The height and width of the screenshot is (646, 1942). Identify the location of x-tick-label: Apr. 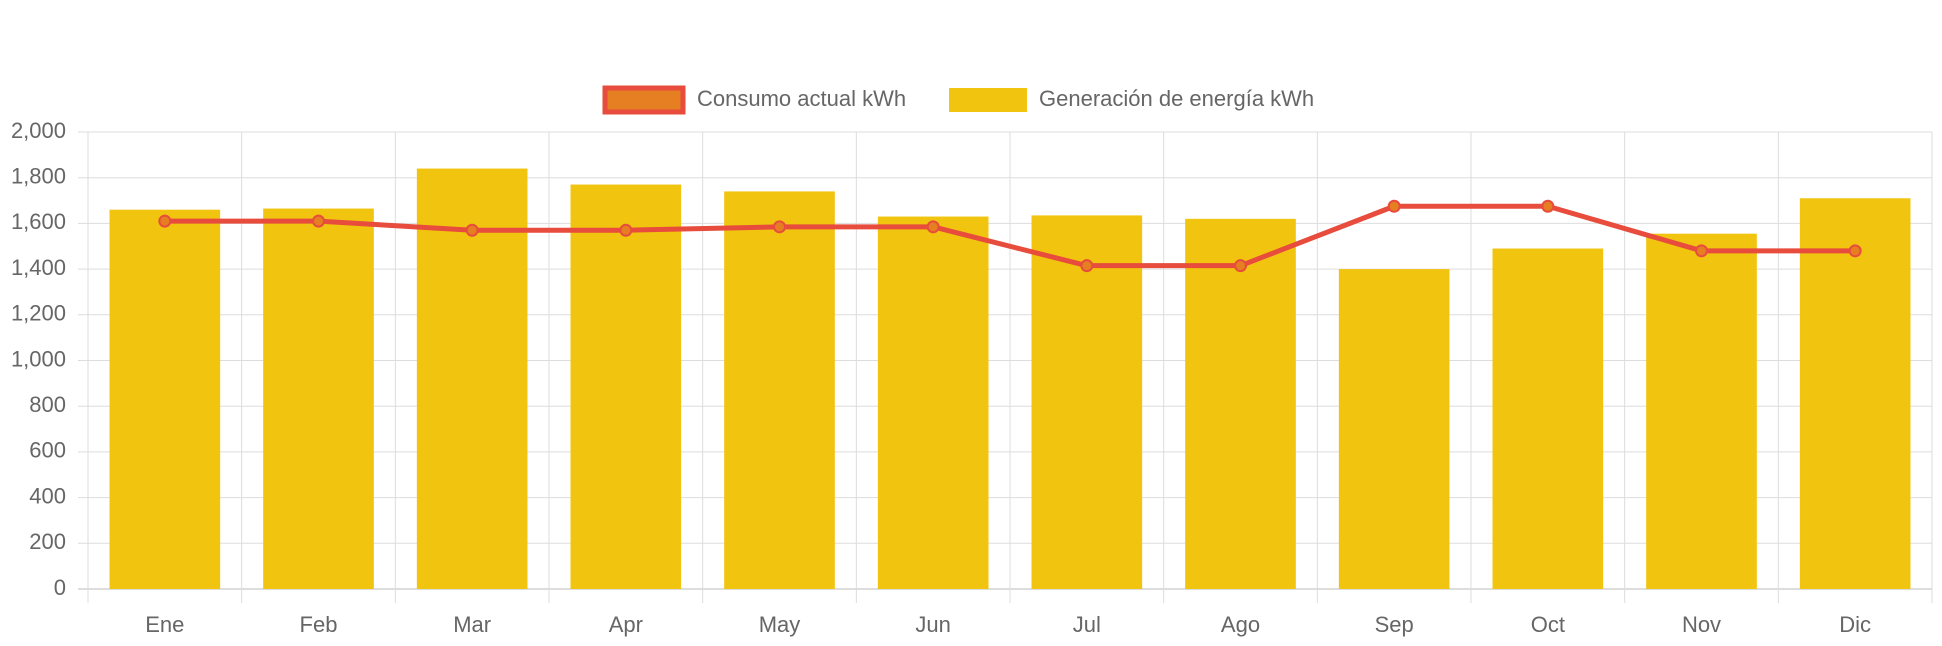
(626, 624).